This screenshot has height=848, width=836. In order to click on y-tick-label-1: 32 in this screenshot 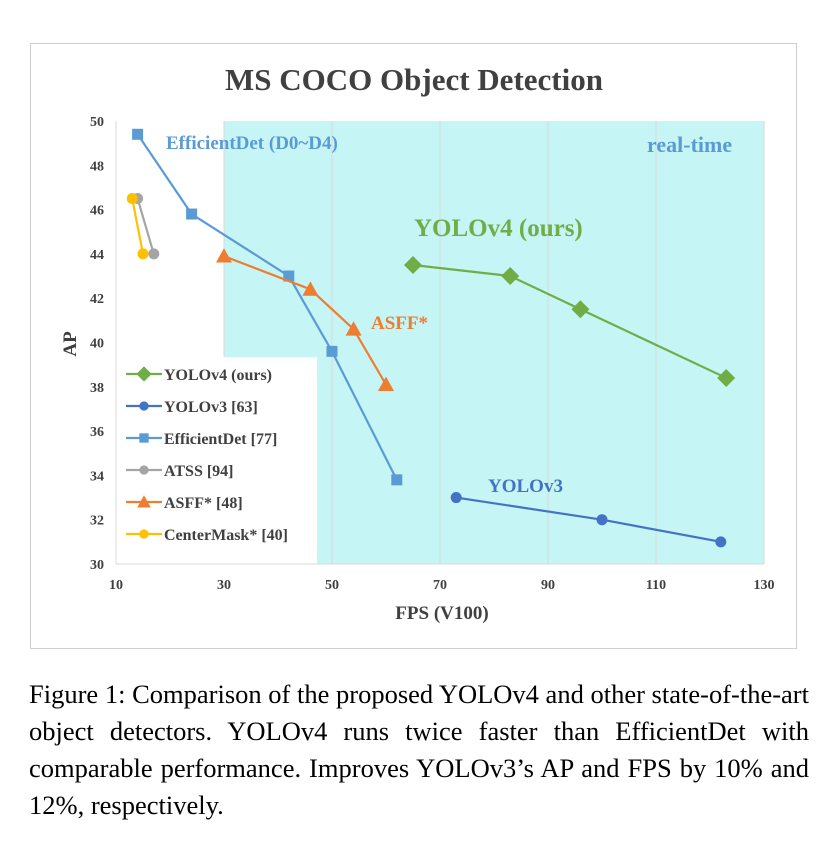, I will do `click(97, 521)`.